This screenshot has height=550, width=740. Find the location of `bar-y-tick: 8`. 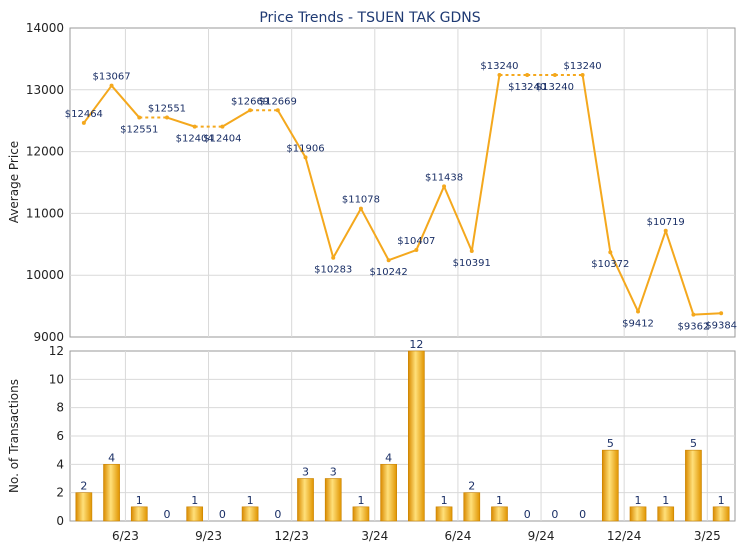

bar-y-tick: 8 is located at coordinates (60, 408).